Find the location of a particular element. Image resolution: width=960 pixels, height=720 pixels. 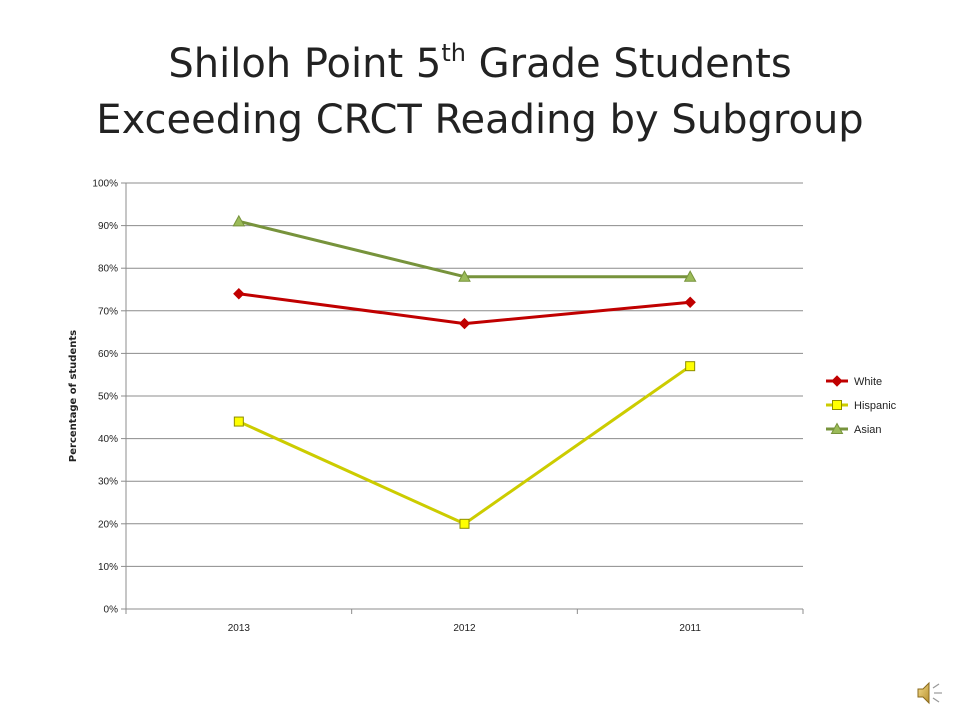

y-tick-label: 50% is located at coordinates (108, 397).